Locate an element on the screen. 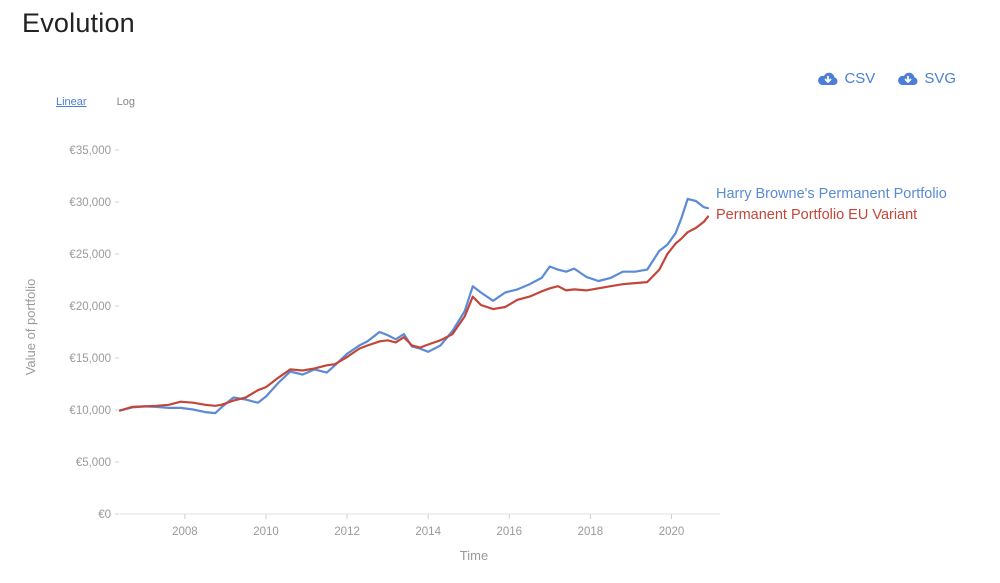  scale-linear-option: Linear is located at coordinates (71, 102).